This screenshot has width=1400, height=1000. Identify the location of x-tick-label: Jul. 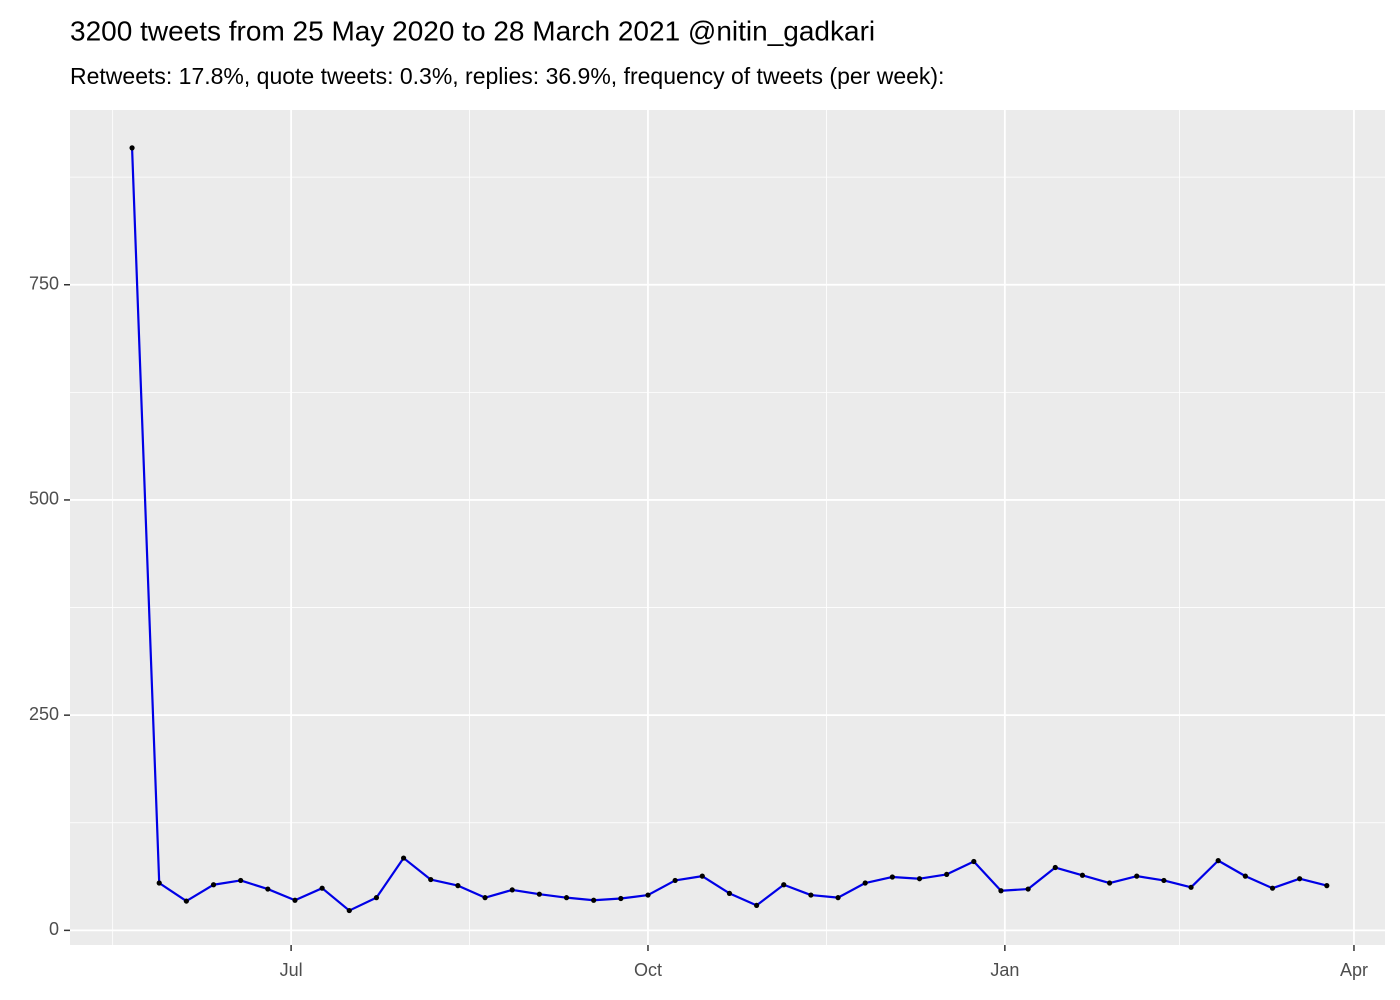
(291, 970).